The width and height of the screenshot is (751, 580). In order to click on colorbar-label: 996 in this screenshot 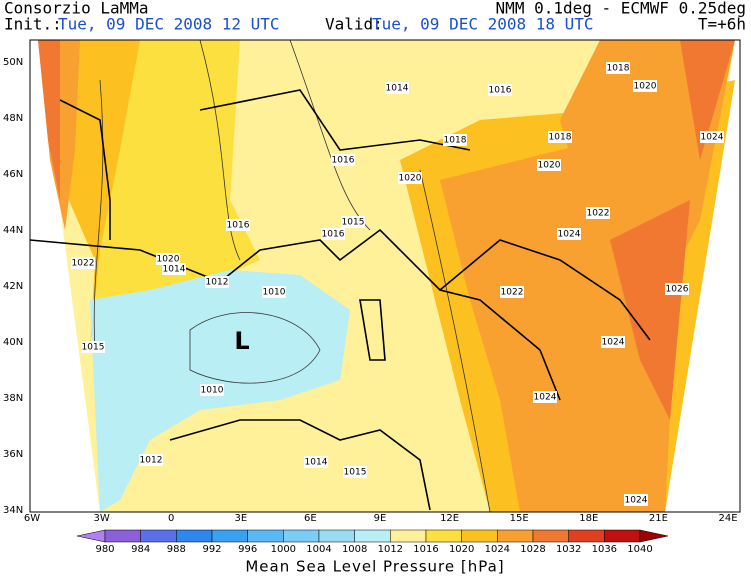, I will do `click(247, 549)`.